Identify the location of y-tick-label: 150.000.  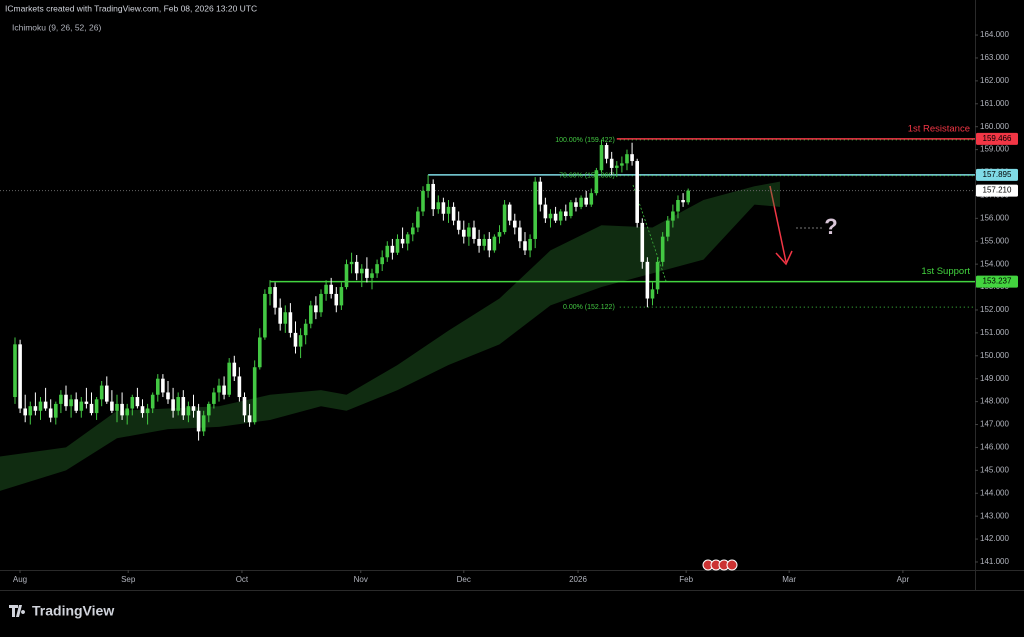
(994, 355).